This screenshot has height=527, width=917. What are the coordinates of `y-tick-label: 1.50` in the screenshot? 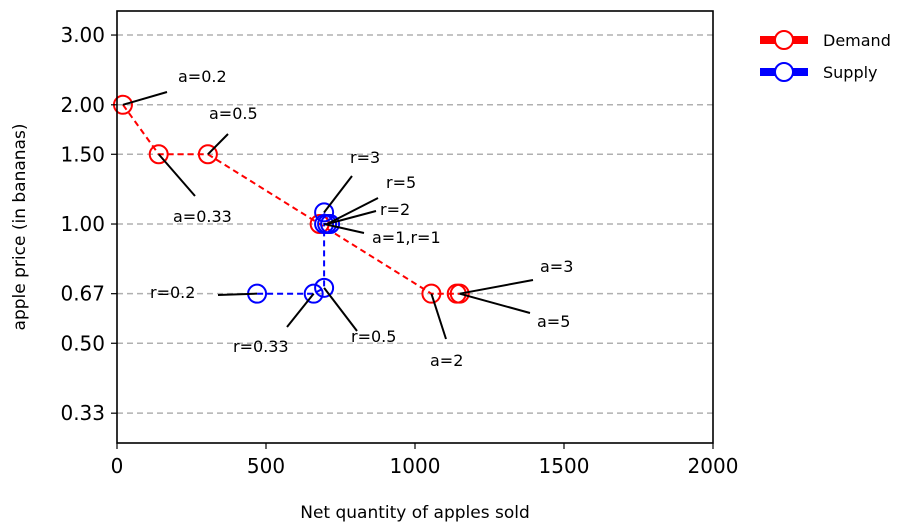 It's located at (82, 154).